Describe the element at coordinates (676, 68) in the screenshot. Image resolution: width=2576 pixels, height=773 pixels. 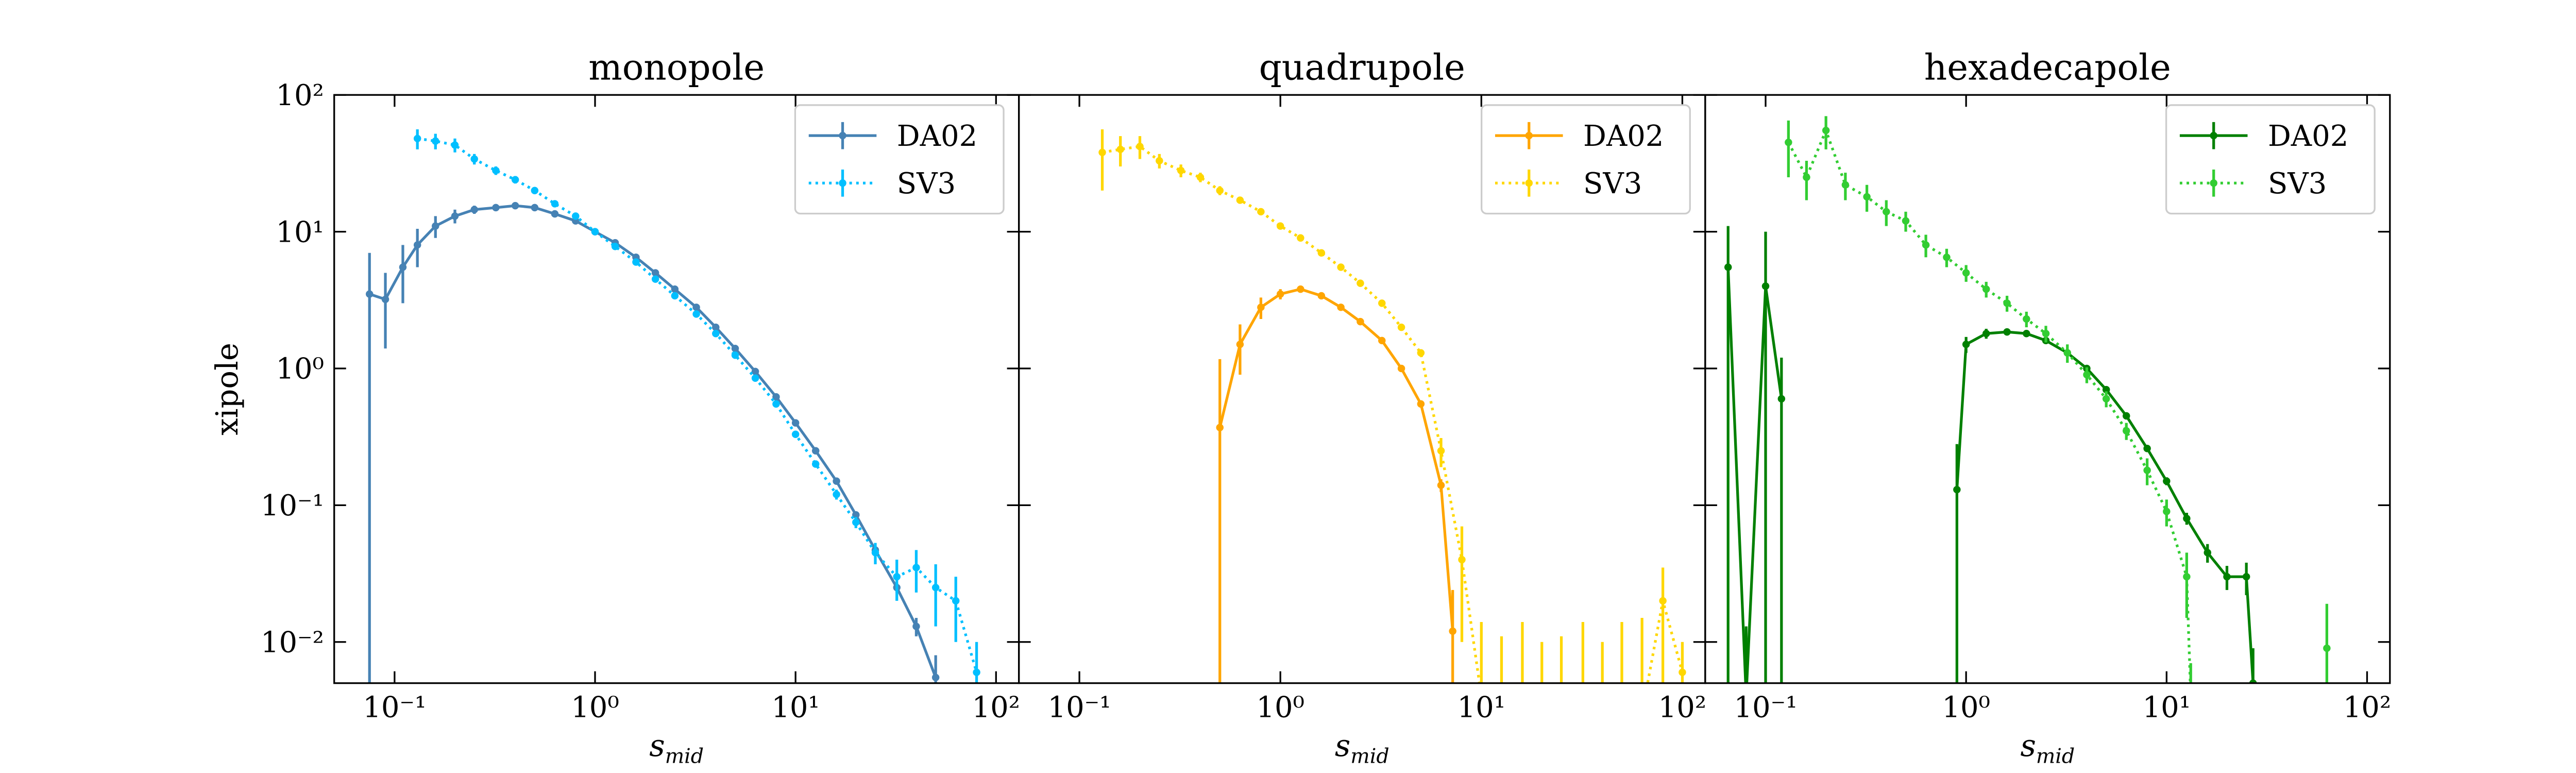
I see `panel-title: monopole` at that location.